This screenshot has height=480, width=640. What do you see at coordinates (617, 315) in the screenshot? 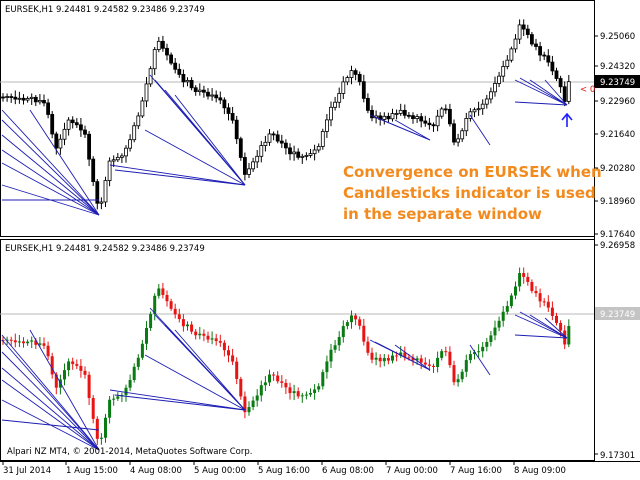
I see `subwindow-price-label: 9.23749` at bounding box center [617, 315].